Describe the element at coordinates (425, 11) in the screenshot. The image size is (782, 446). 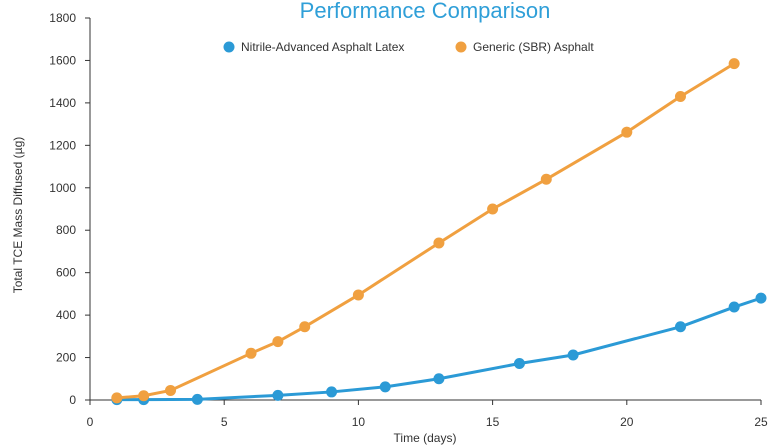
I see `chart-title: Performance Comparison` at that location.